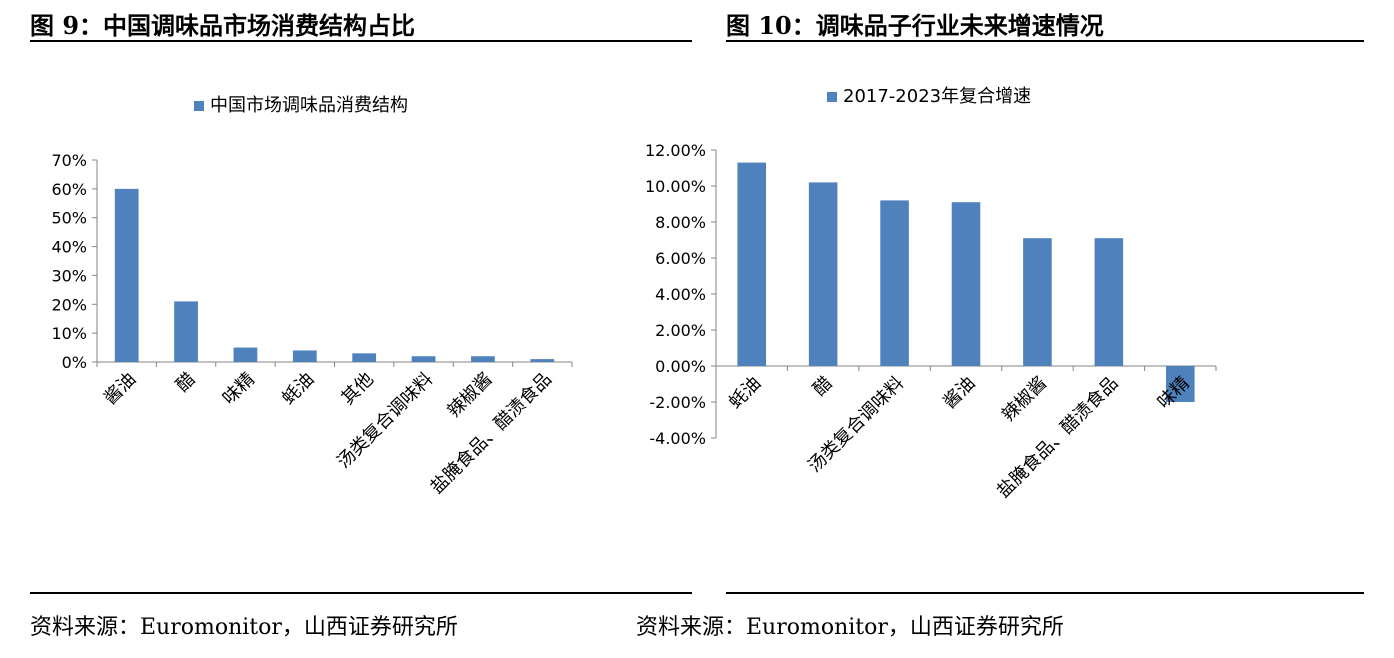 The image size is (1394, 658). Describe the element at coordinates (309, 105) in the screenshot. I see `legend-label: 中国市场调味品消费结构` at that location.